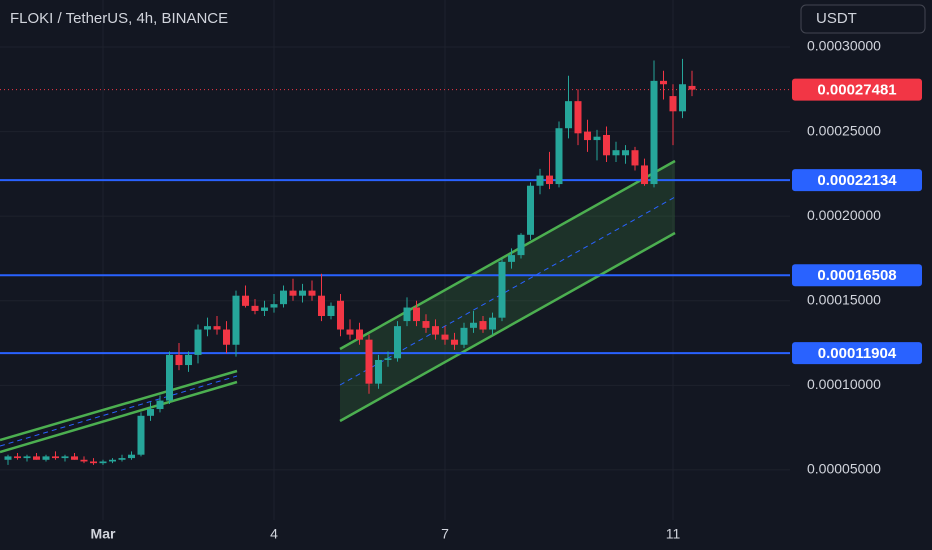  I want to click on price-label: 0.00016508, so click(856, 275).